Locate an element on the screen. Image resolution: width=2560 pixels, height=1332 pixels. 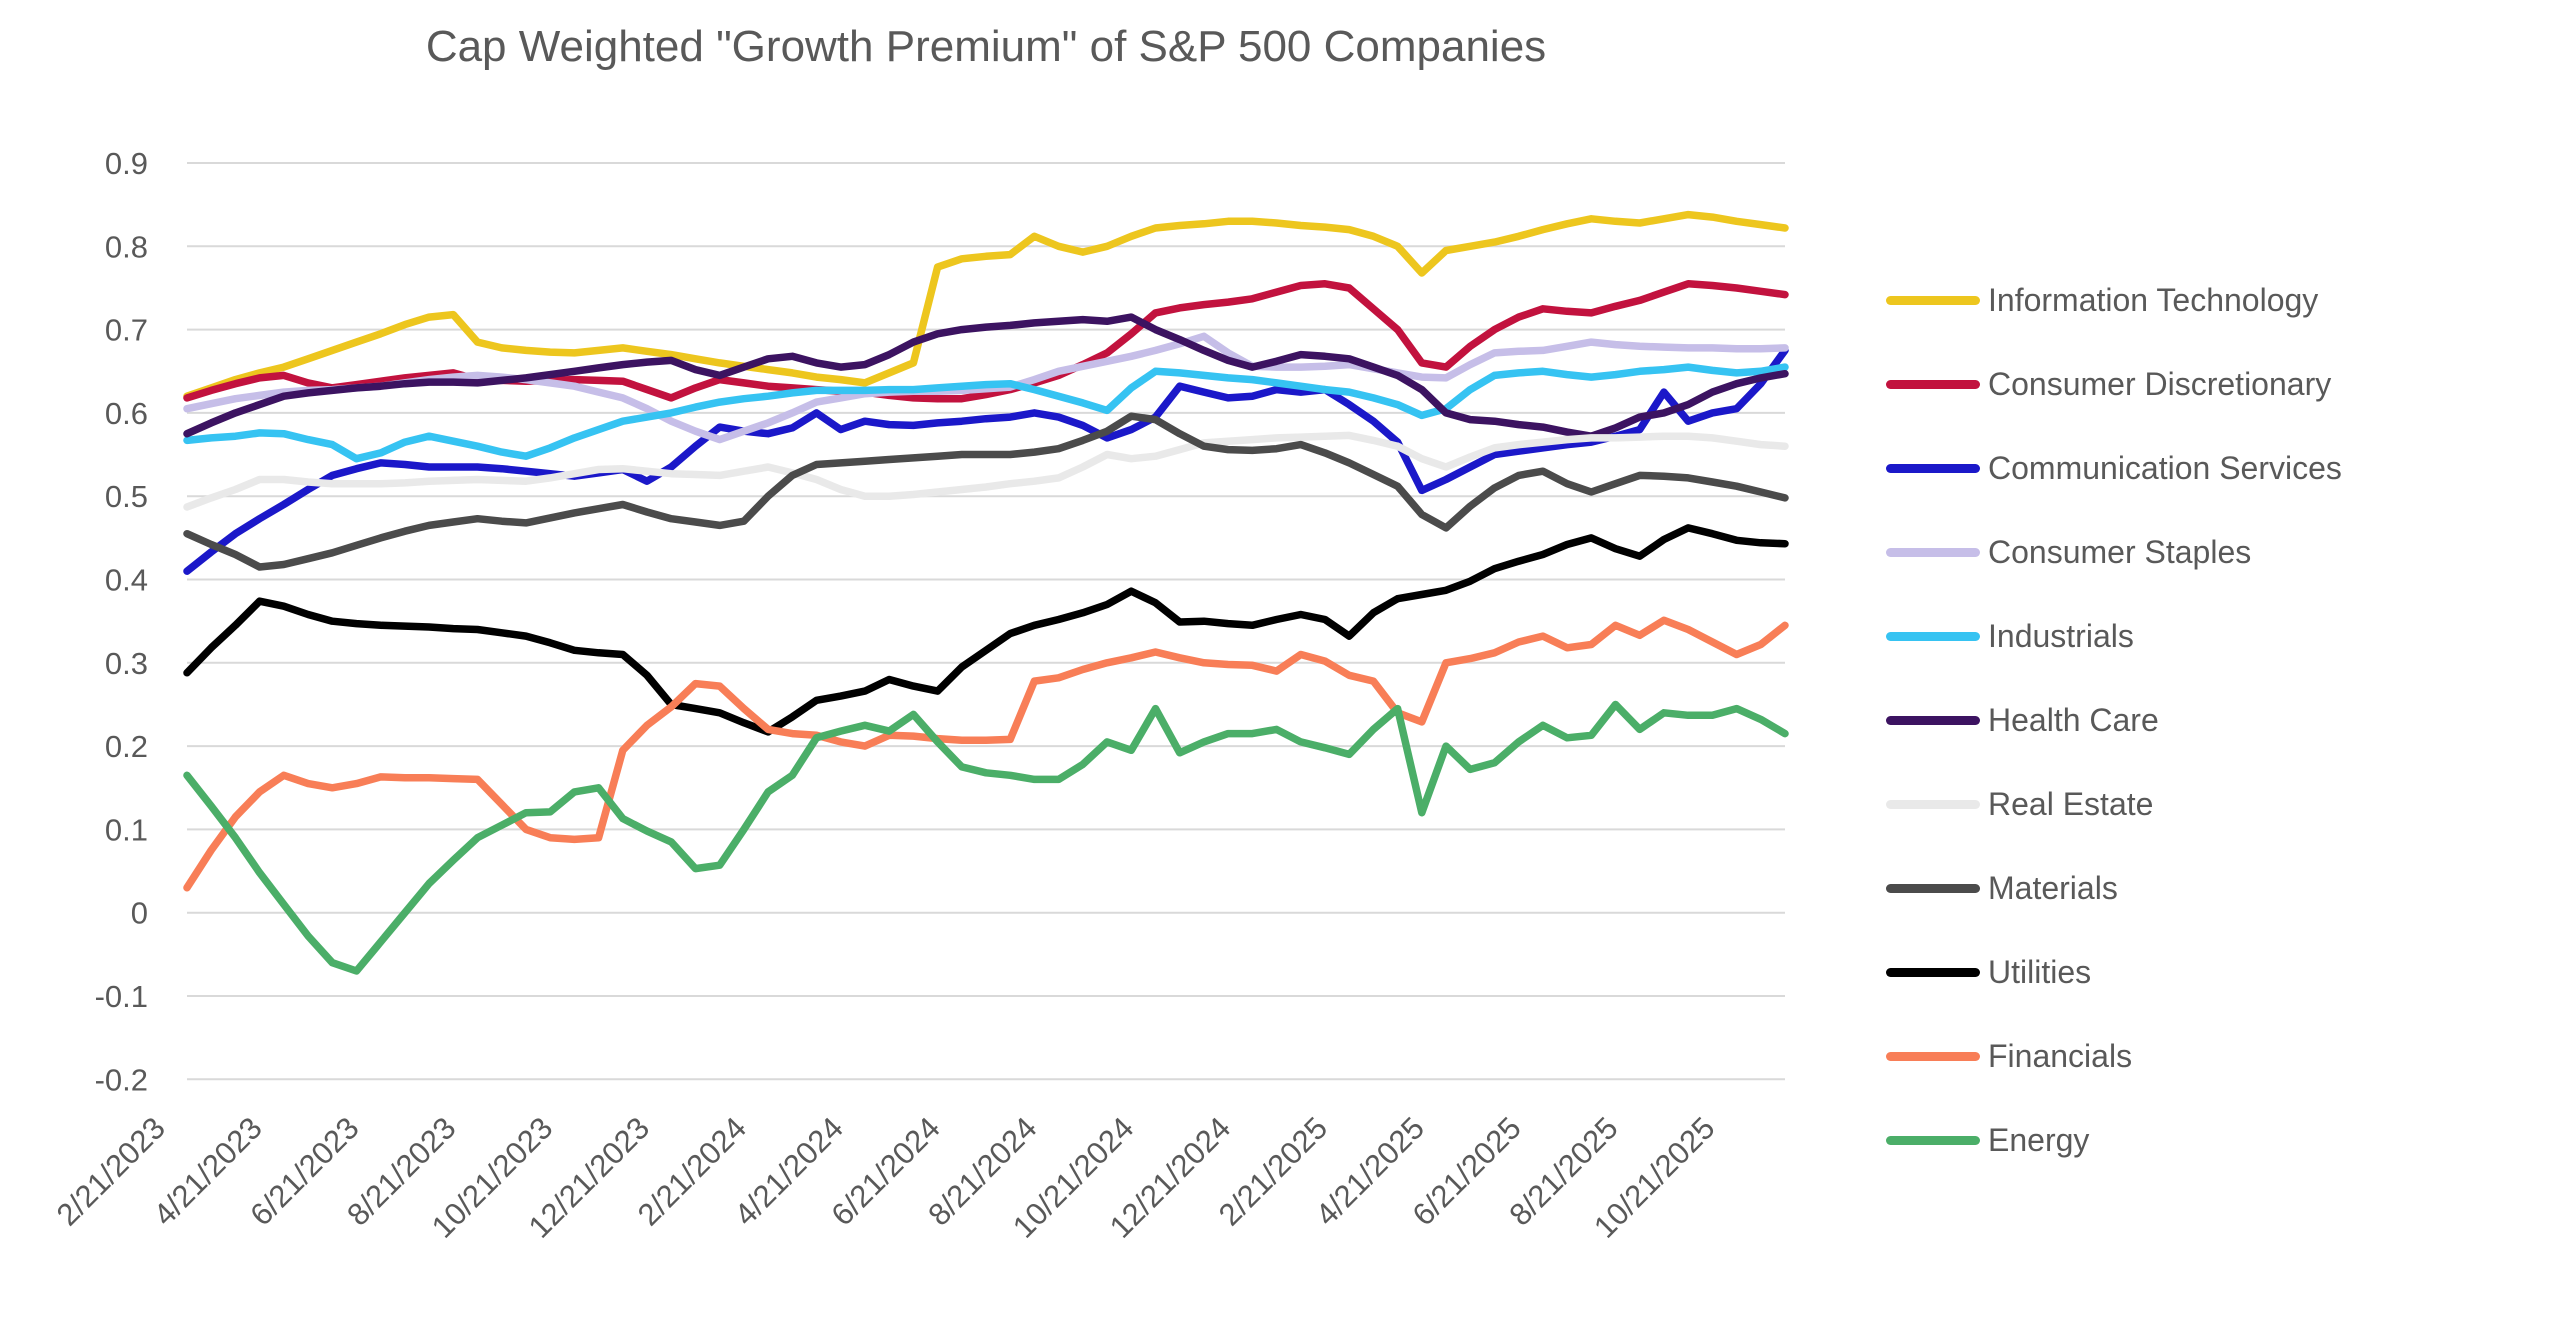
series-line-consumer-discretionary is located at coordinates (986, 341).